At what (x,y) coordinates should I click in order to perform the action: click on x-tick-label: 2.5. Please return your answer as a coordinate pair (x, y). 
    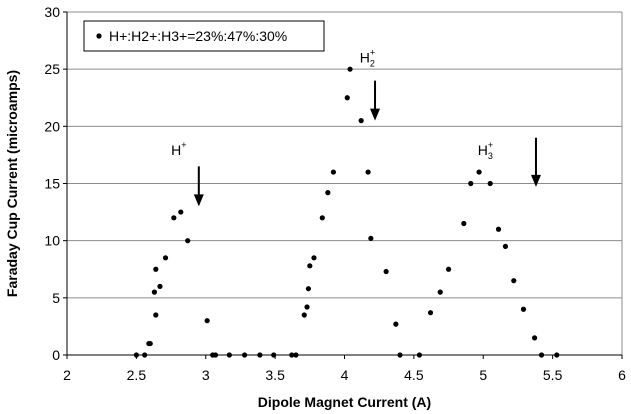
    Looking at the image, I should click on (137, 375).